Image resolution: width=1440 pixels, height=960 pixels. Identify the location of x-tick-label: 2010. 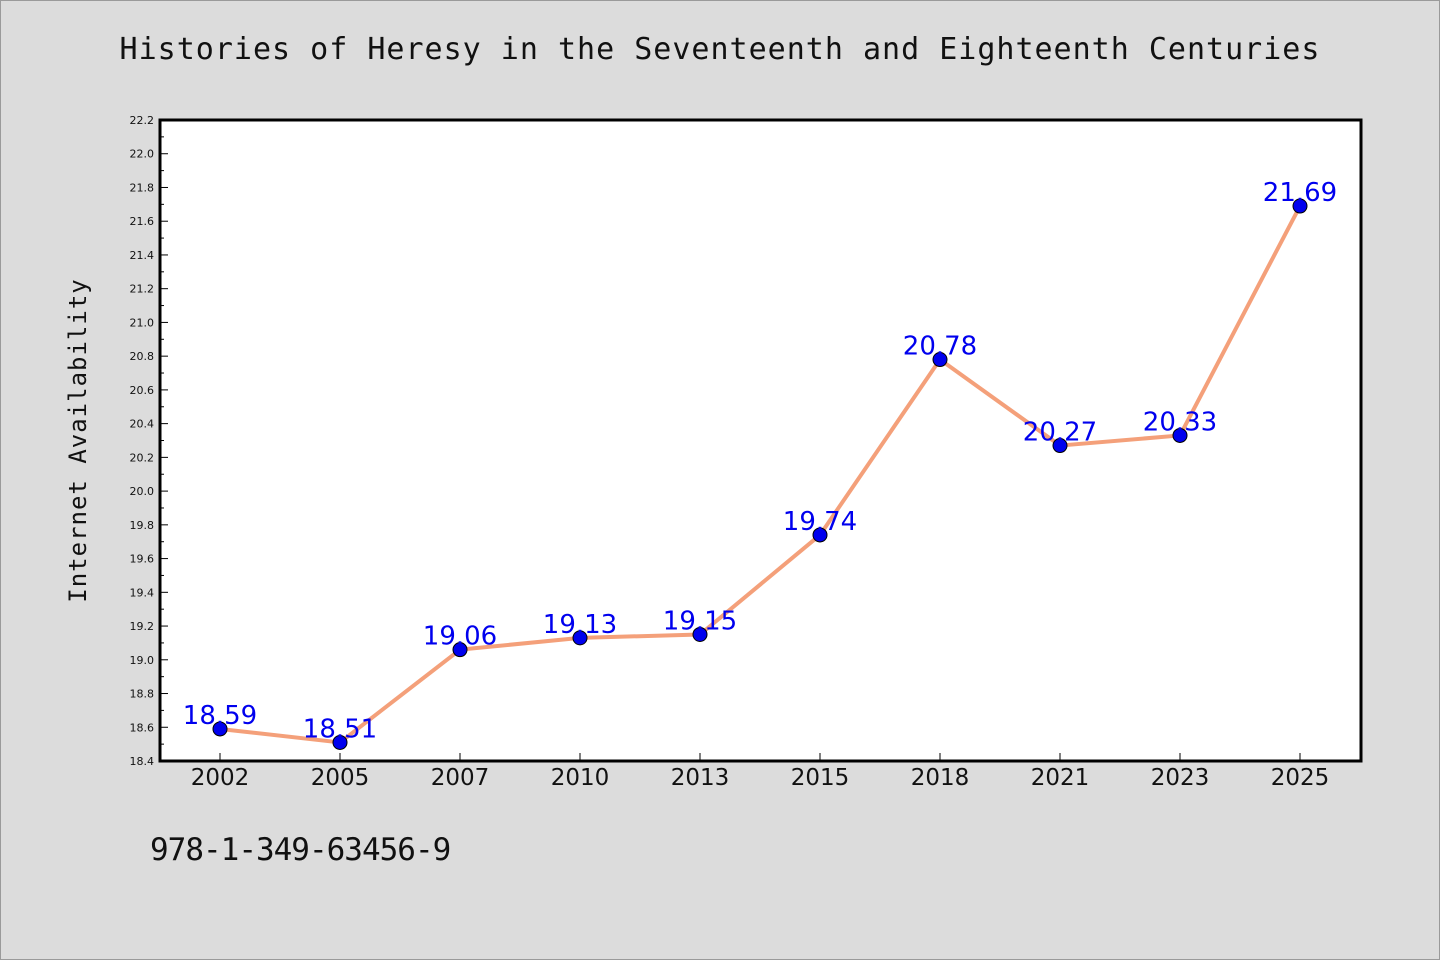
(580, 778).